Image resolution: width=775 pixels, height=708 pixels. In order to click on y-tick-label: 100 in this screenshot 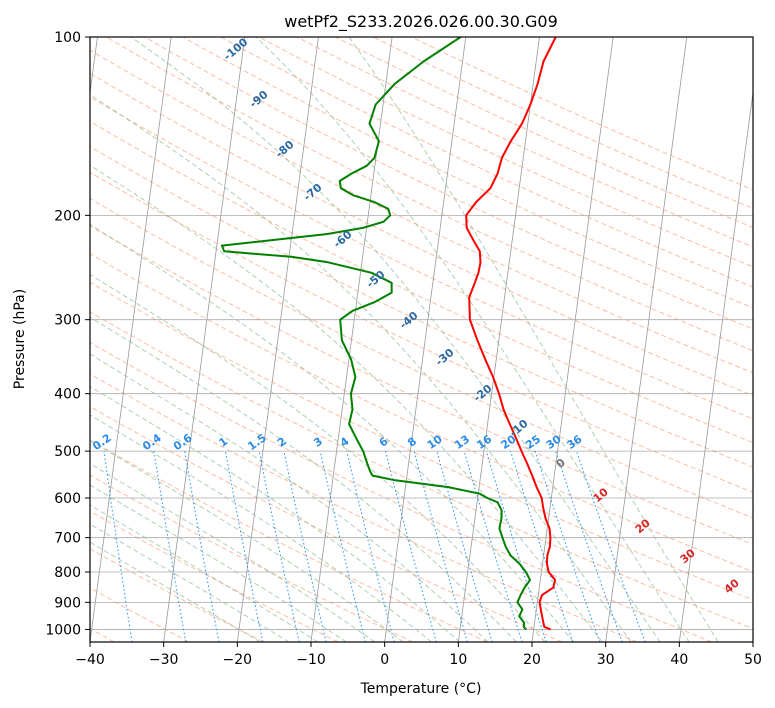, I will do `click(67, 38)`.